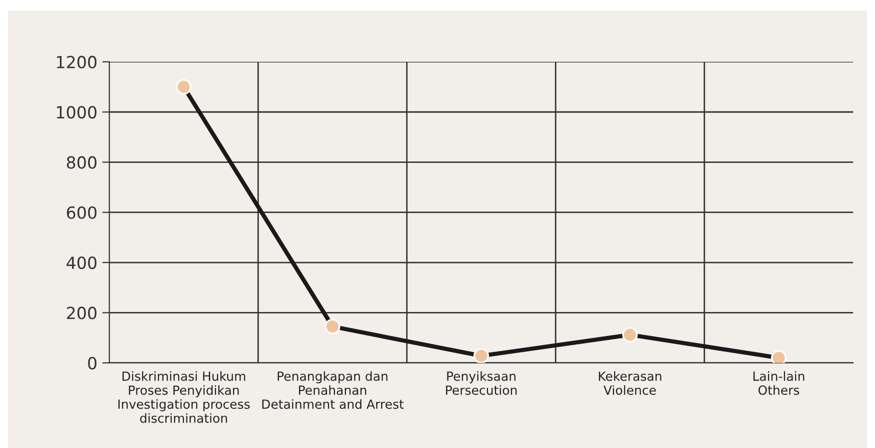 The width and height of the screenshot is (875, 448). What do you see at coordinates (184, 397) in the screenshot?
I see `x-tick-label: Diskriminasi Hukum Proses Penyidikan Investigation process discrimination` at bounding box center [184, 397].